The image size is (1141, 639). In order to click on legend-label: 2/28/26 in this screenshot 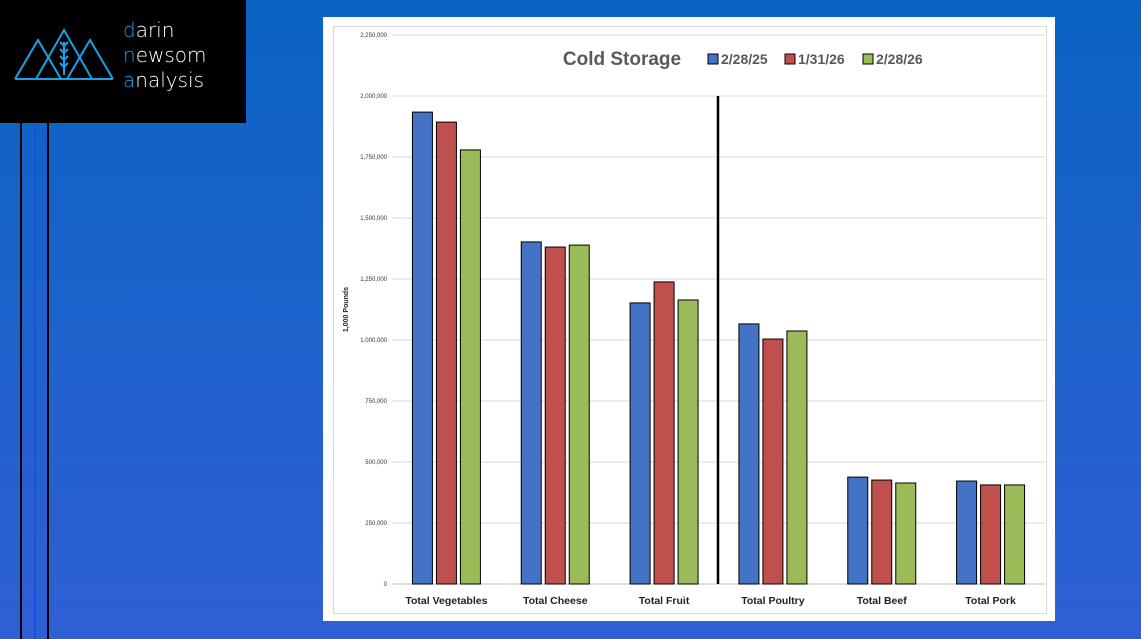, I will do `click(899, 59)`.